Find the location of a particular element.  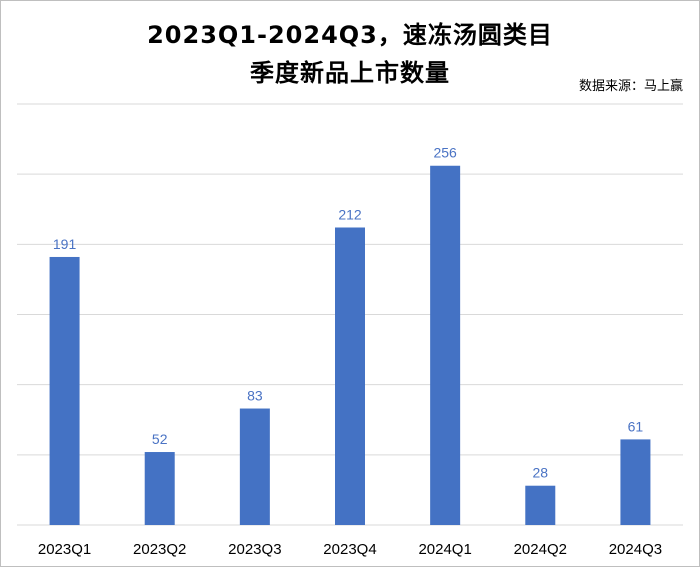

bar-2023Q3 is located at coordinates (254, 466).